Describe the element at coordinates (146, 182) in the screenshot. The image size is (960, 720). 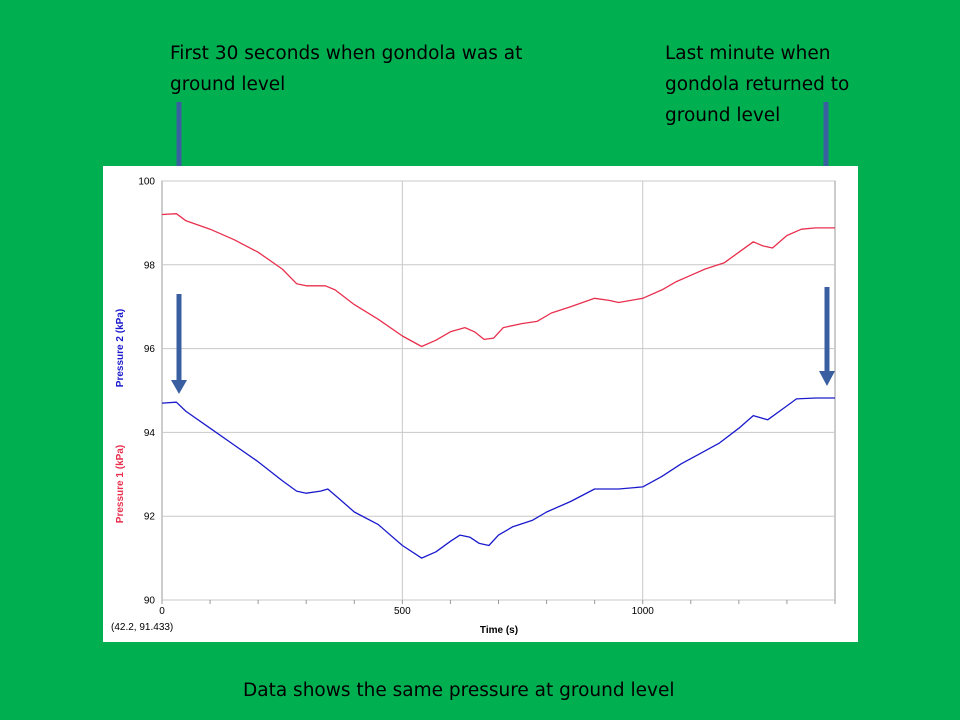
I see `y-tick-label: 100` at that location.